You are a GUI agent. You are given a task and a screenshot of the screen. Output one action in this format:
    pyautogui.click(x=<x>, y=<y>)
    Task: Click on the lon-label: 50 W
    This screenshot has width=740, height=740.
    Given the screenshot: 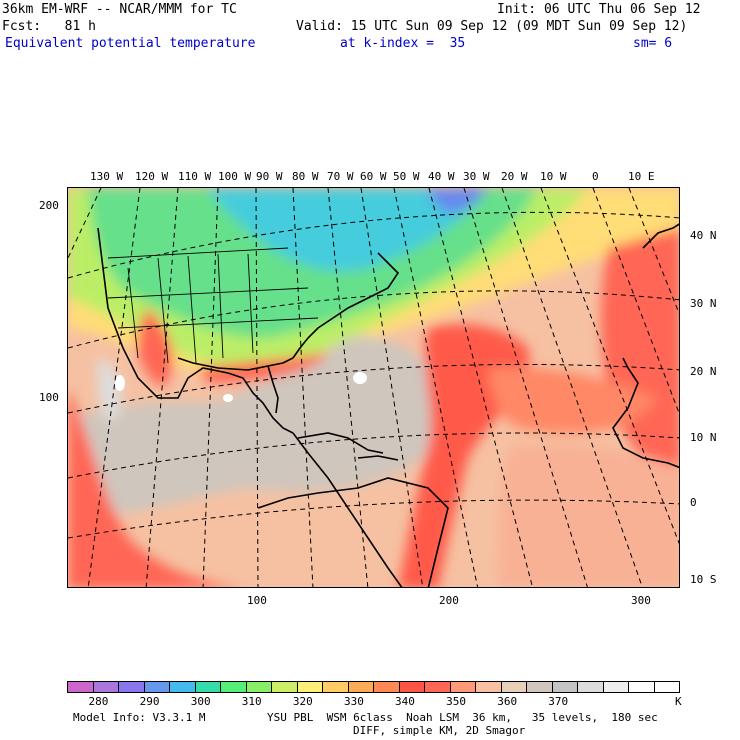 What is the action you would take?
    pyautogui.click(x=406, y=176)
    